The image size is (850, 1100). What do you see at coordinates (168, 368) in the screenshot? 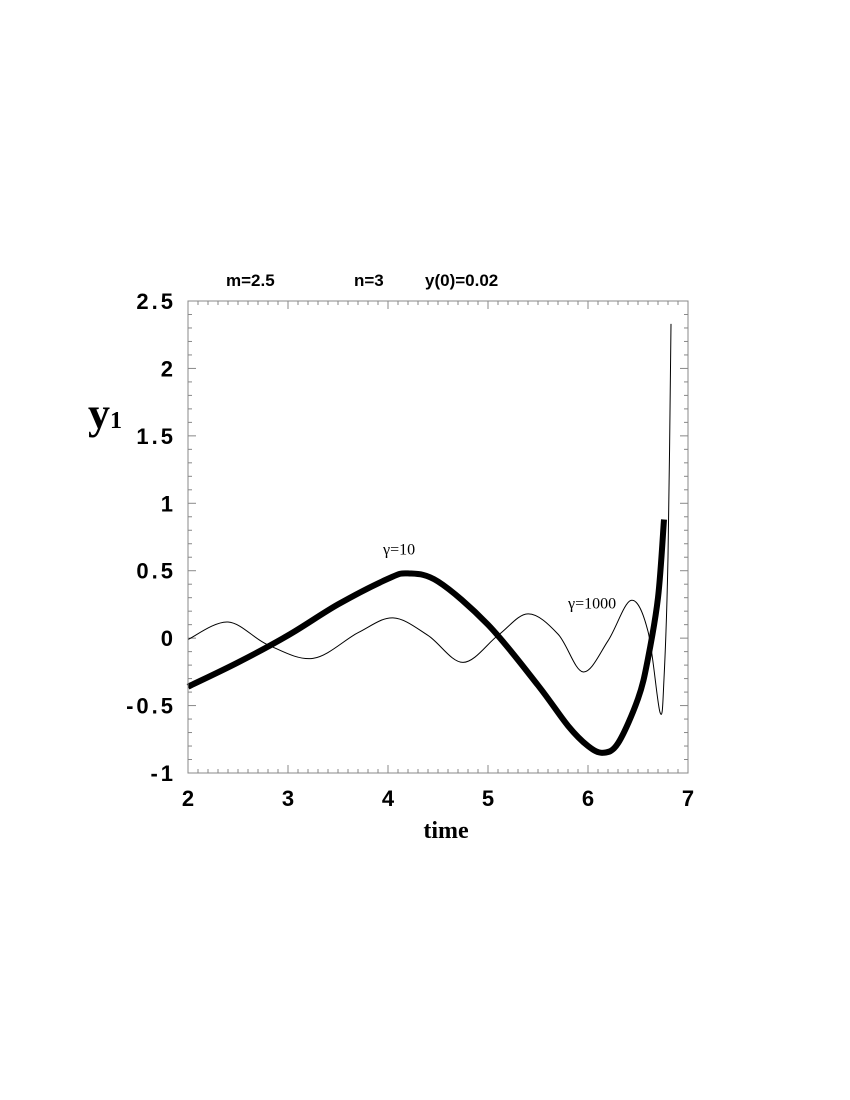
I see `y-tick-label: 2` at bounding box center [168, 368].